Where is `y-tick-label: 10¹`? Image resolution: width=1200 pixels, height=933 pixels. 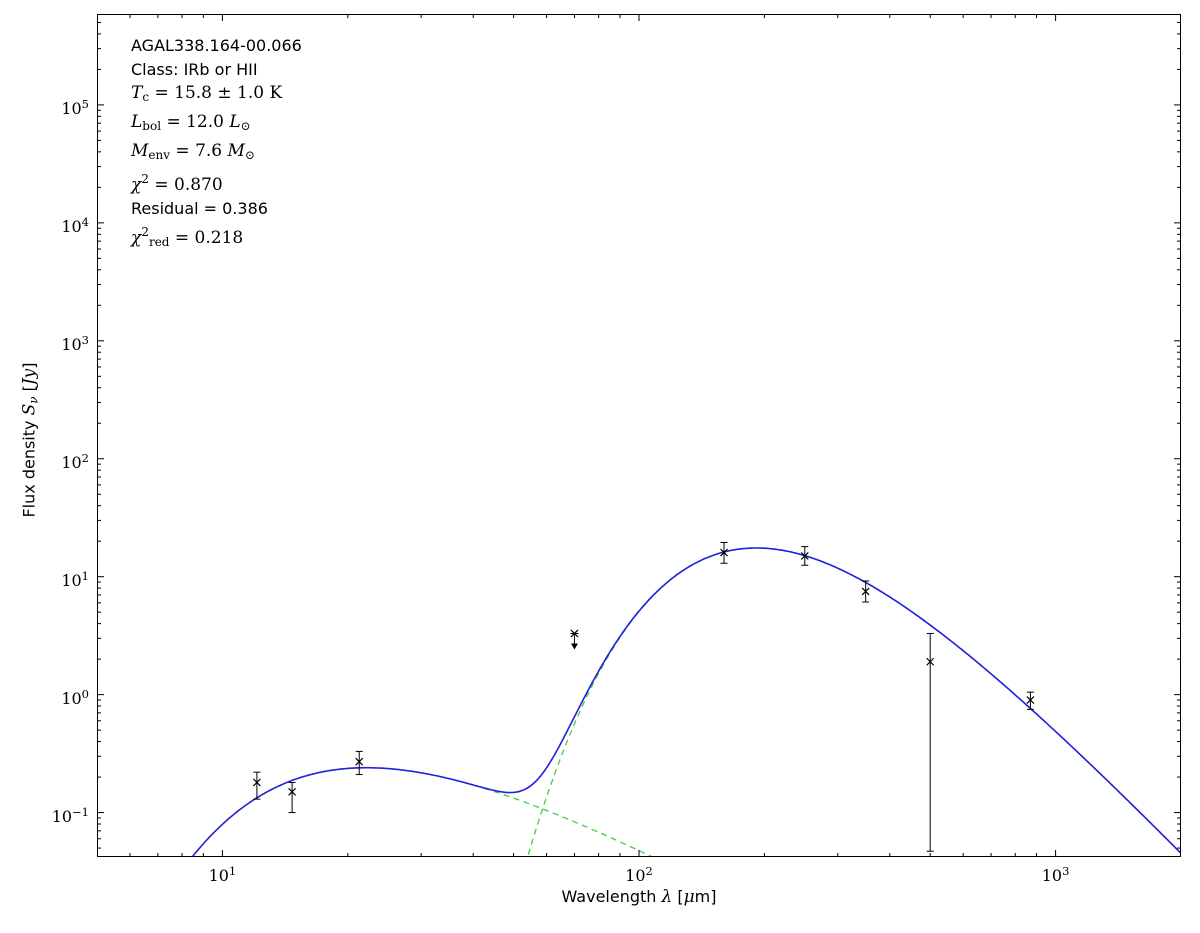 y-tick-label: 10¹ is located at coordinates (75, 579).